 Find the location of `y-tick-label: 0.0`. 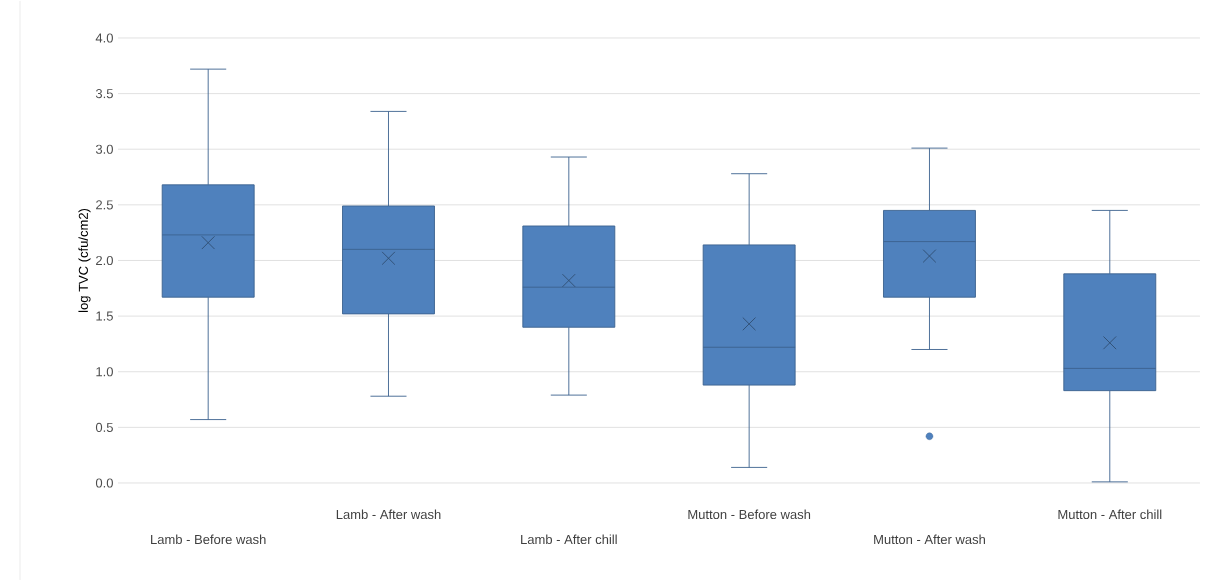

y-tick-label: 0.0 is located at coordinates (104, 483).